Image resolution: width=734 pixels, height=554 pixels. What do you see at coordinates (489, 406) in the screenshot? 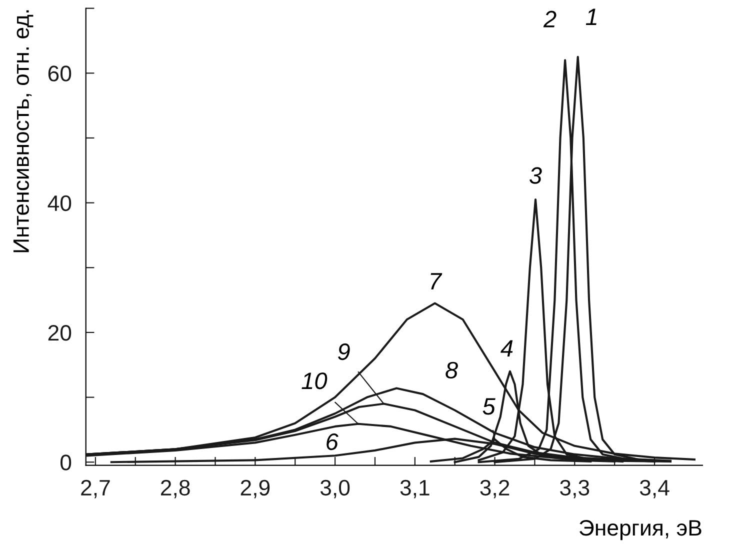
I see `series-label: 5` at bounding box center [489, 406].